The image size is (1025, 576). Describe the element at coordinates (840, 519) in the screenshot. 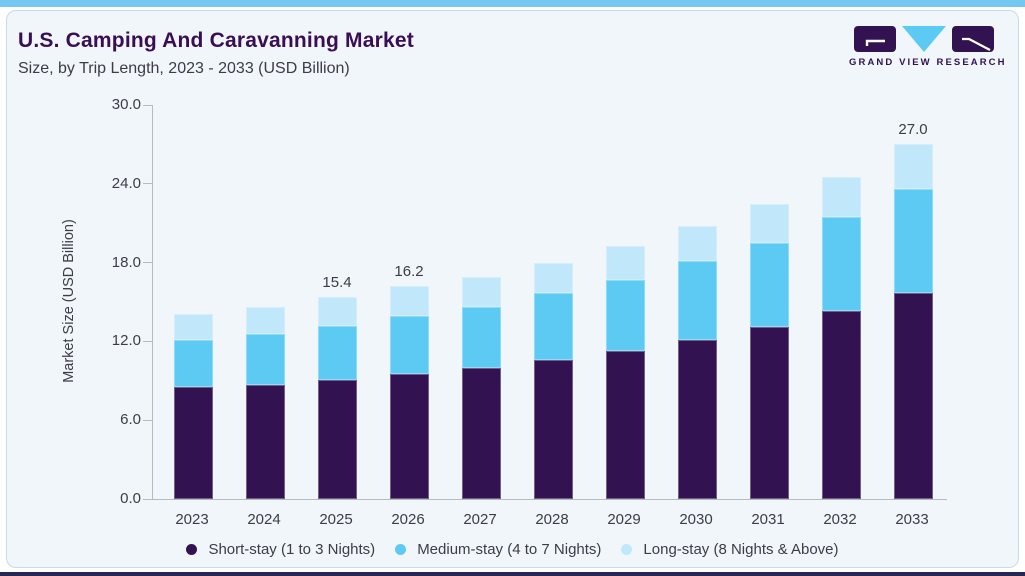

I see `x-tick-label-2032: 2032` at that location.